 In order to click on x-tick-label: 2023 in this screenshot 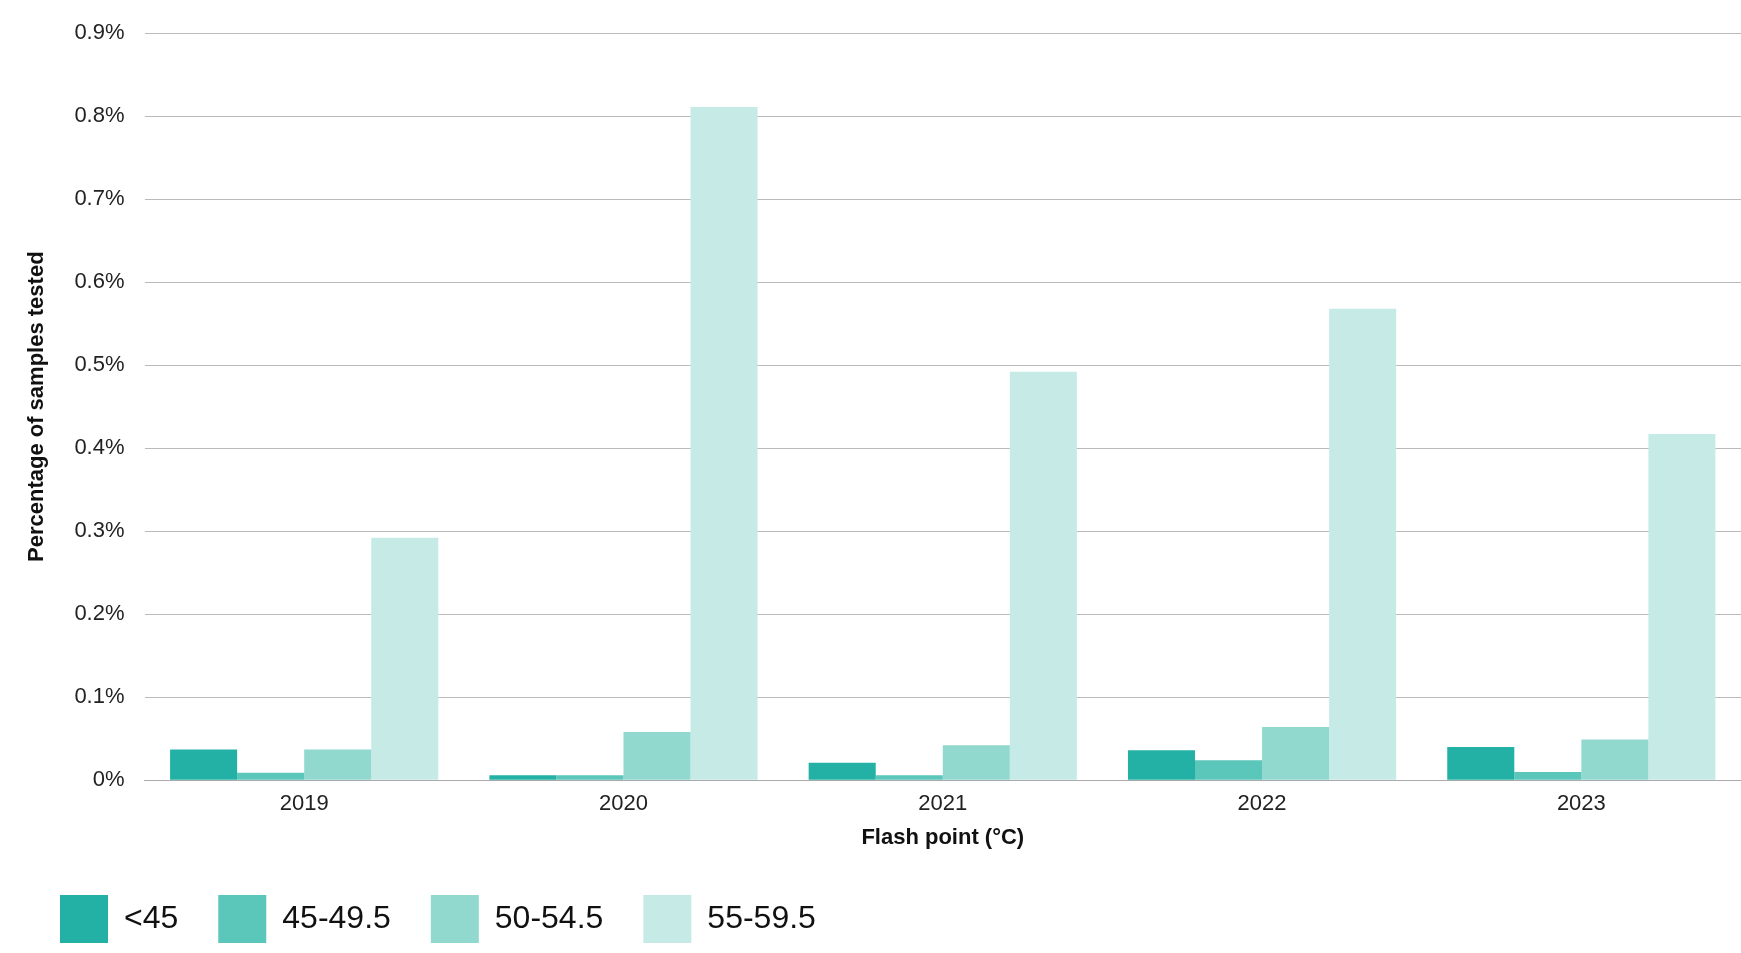, I will do `click(1581, 803)`.